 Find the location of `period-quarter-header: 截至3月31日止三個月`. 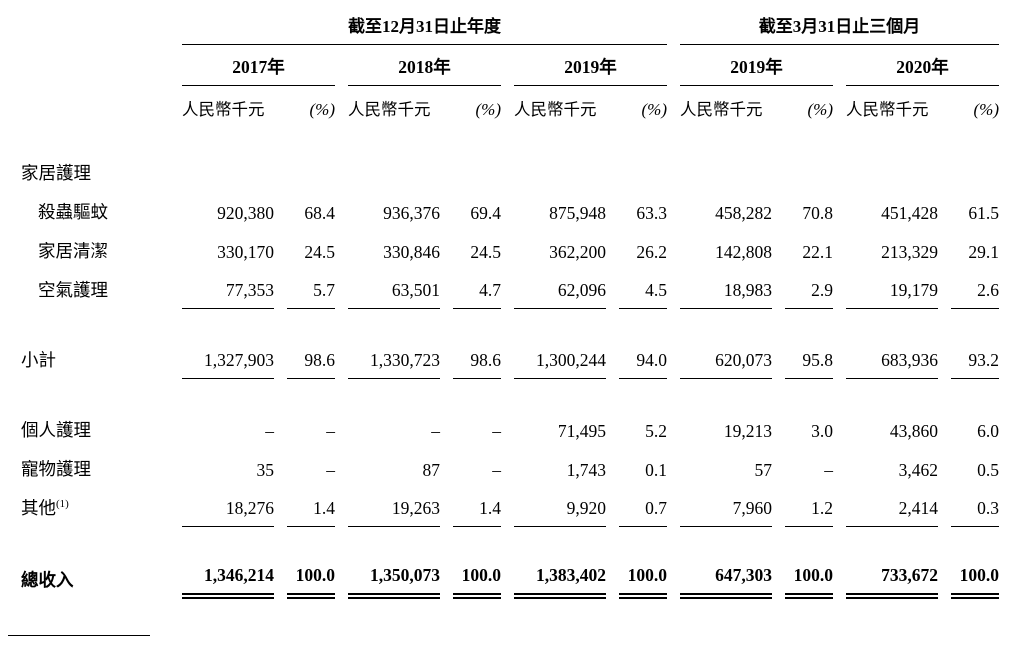

period-quarter-header: 截至3月31日止三個月 is located at coordinates (839, 26).